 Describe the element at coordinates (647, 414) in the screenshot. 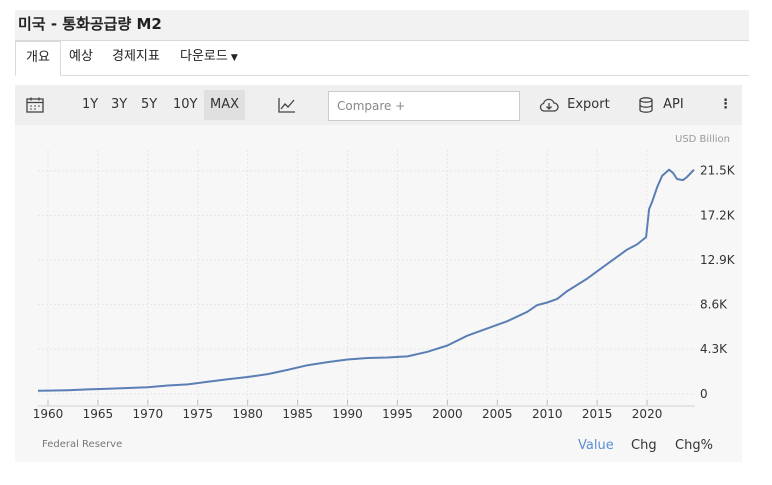

I see `x-tick-label: 2020` at that location.